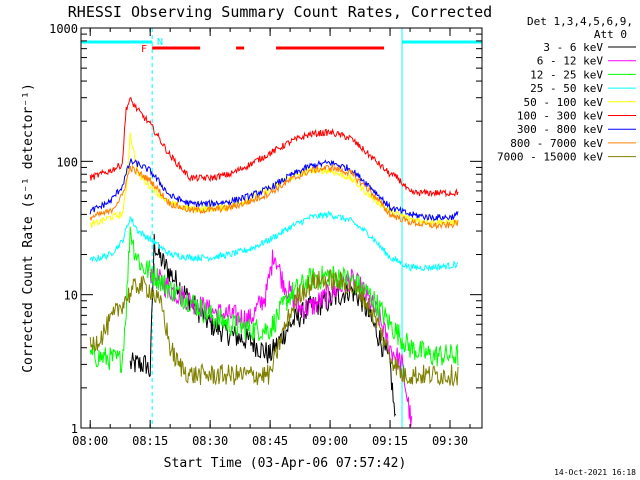  I want to click on legend-entry-label: 7000 - 15000 keV, so click(550, 157).